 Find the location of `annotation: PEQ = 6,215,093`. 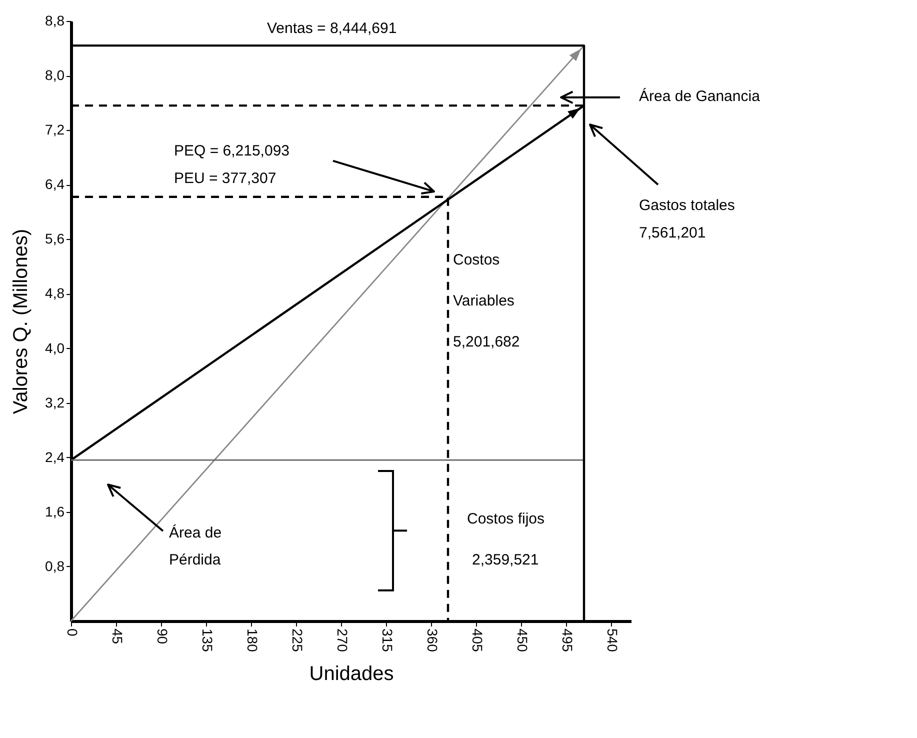

annotation: PEQ = 6,215,093 is located at coordinates (232, 151).